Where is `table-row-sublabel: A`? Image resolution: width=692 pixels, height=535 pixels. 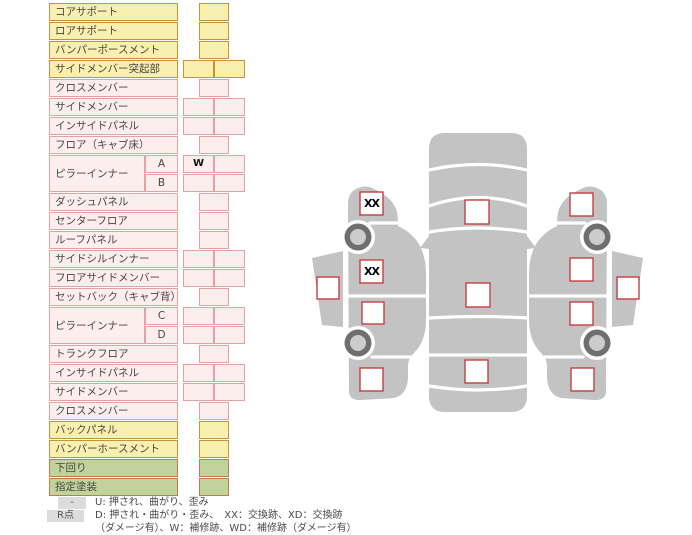
table-row-sublabel: A is located at coordinates (161, 164).